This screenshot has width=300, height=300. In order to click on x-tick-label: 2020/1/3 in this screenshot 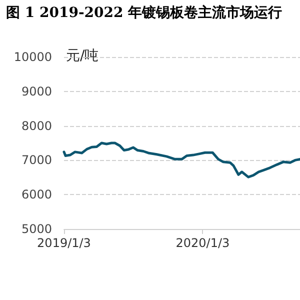, I will do `click(203, 243)`.